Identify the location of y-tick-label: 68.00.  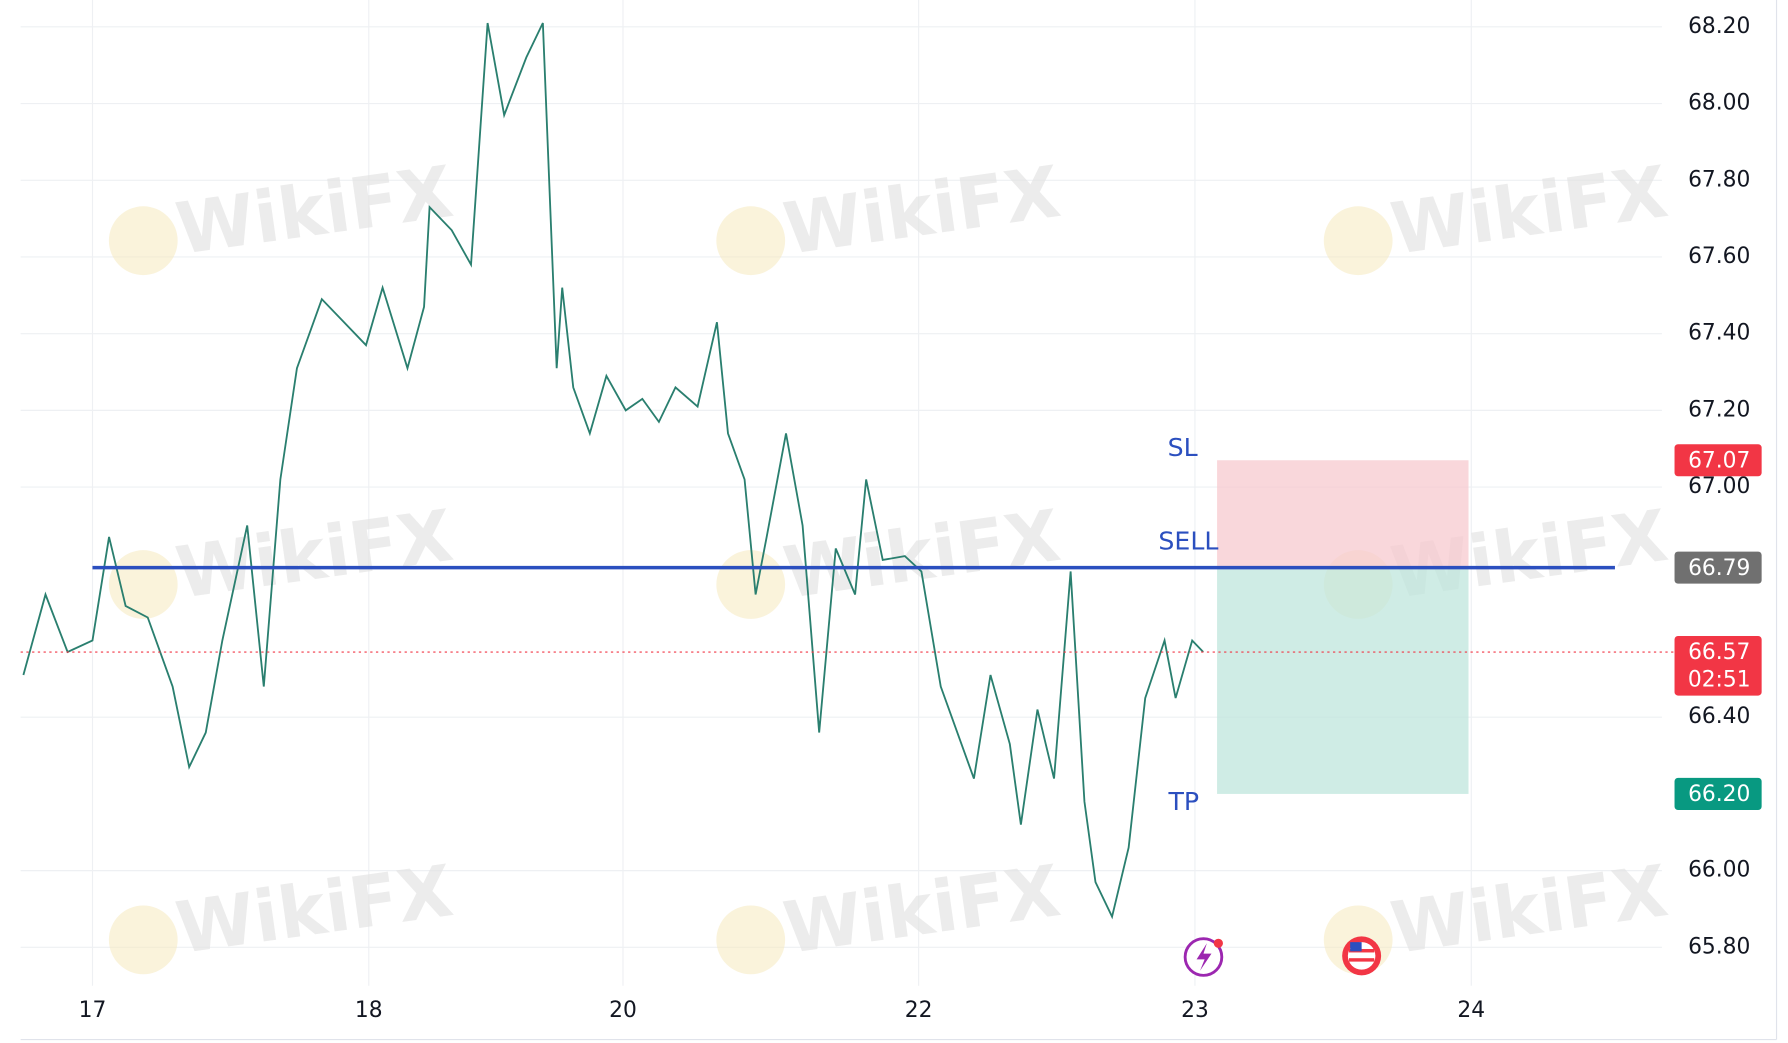
(1719, 103).